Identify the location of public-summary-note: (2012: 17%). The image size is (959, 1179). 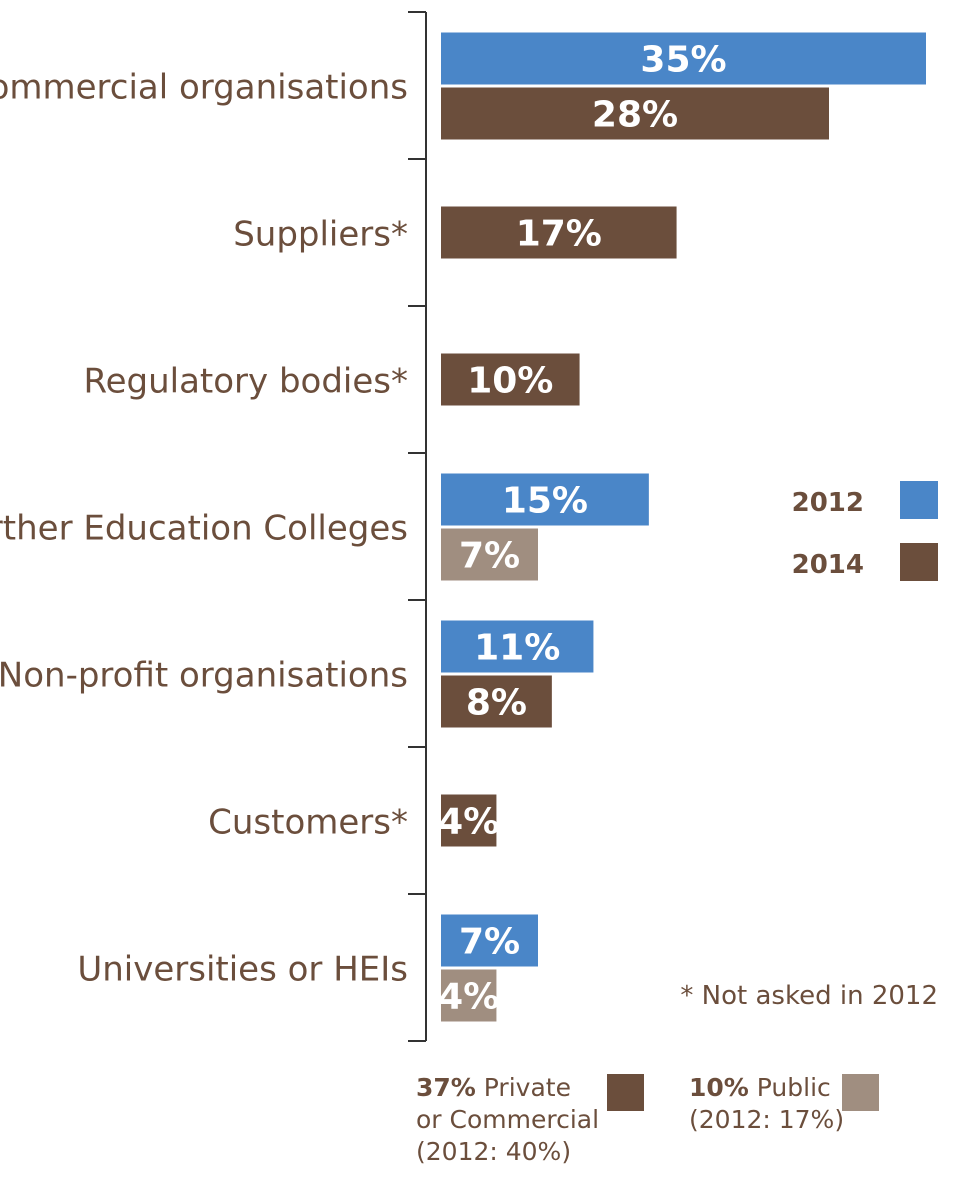
(767, 1119).